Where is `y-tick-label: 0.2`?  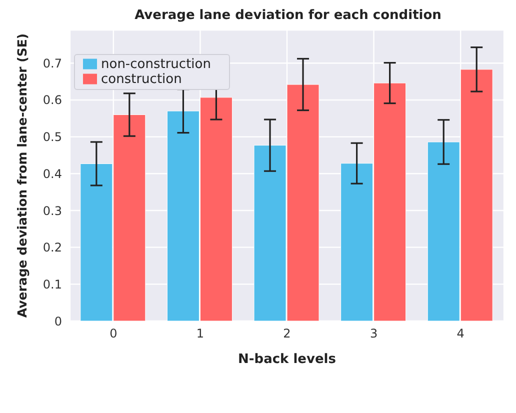 y-tick-label: 0.2 is located at coordinates (52, 247).